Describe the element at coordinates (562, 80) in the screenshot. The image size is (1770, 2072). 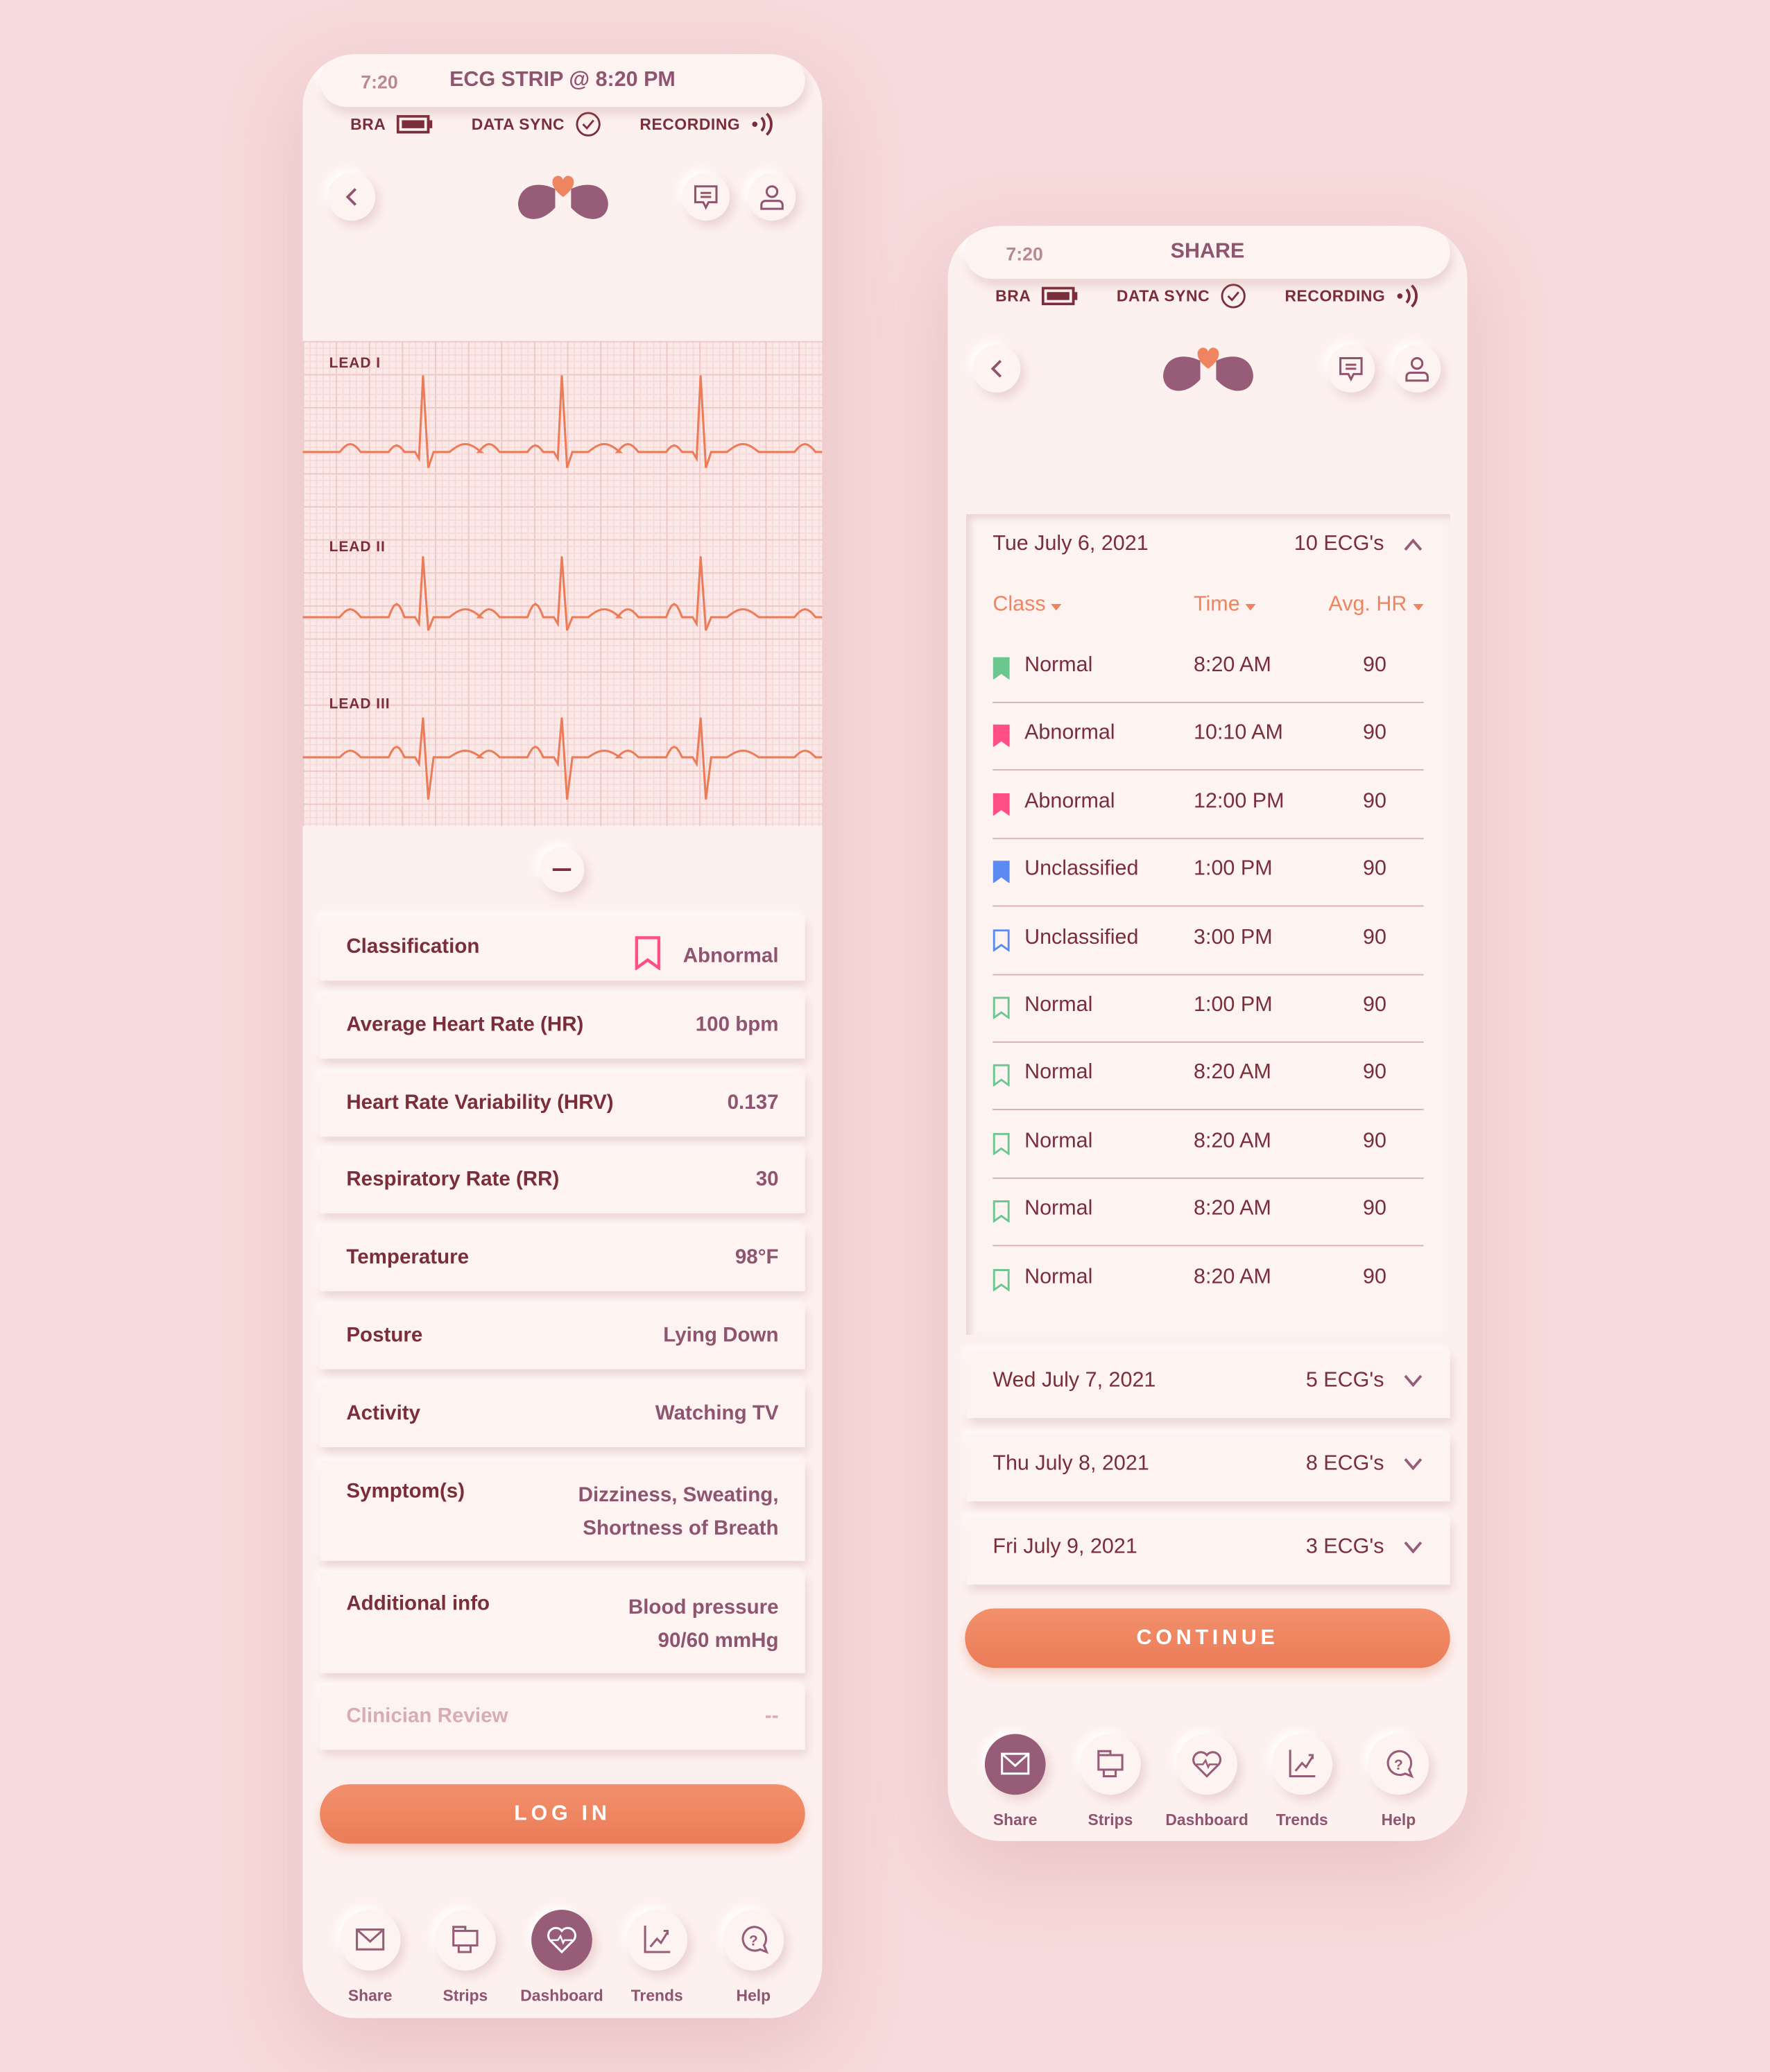
I see `ecg-strip-title: ECG STRIP @ 8:20 PM` at that location.